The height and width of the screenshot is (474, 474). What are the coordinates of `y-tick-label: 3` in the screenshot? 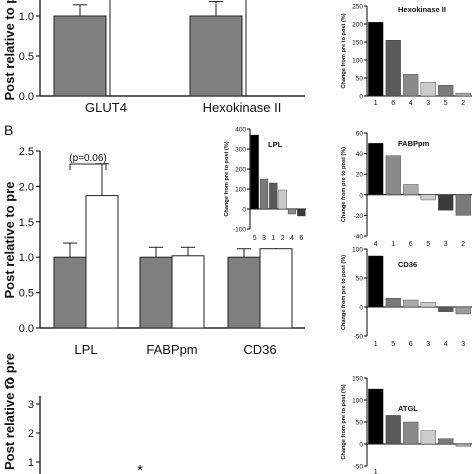 It's located at (31, 405).